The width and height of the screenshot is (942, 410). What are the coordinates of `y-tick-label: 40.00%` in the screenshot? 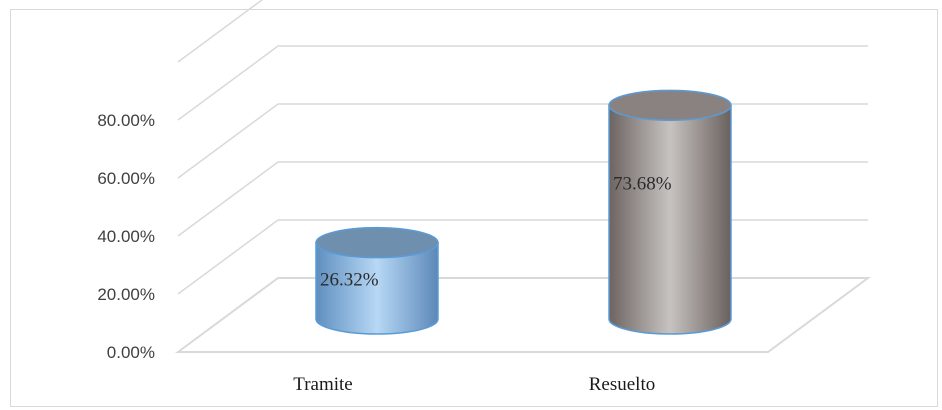 It's located at (126, 236).